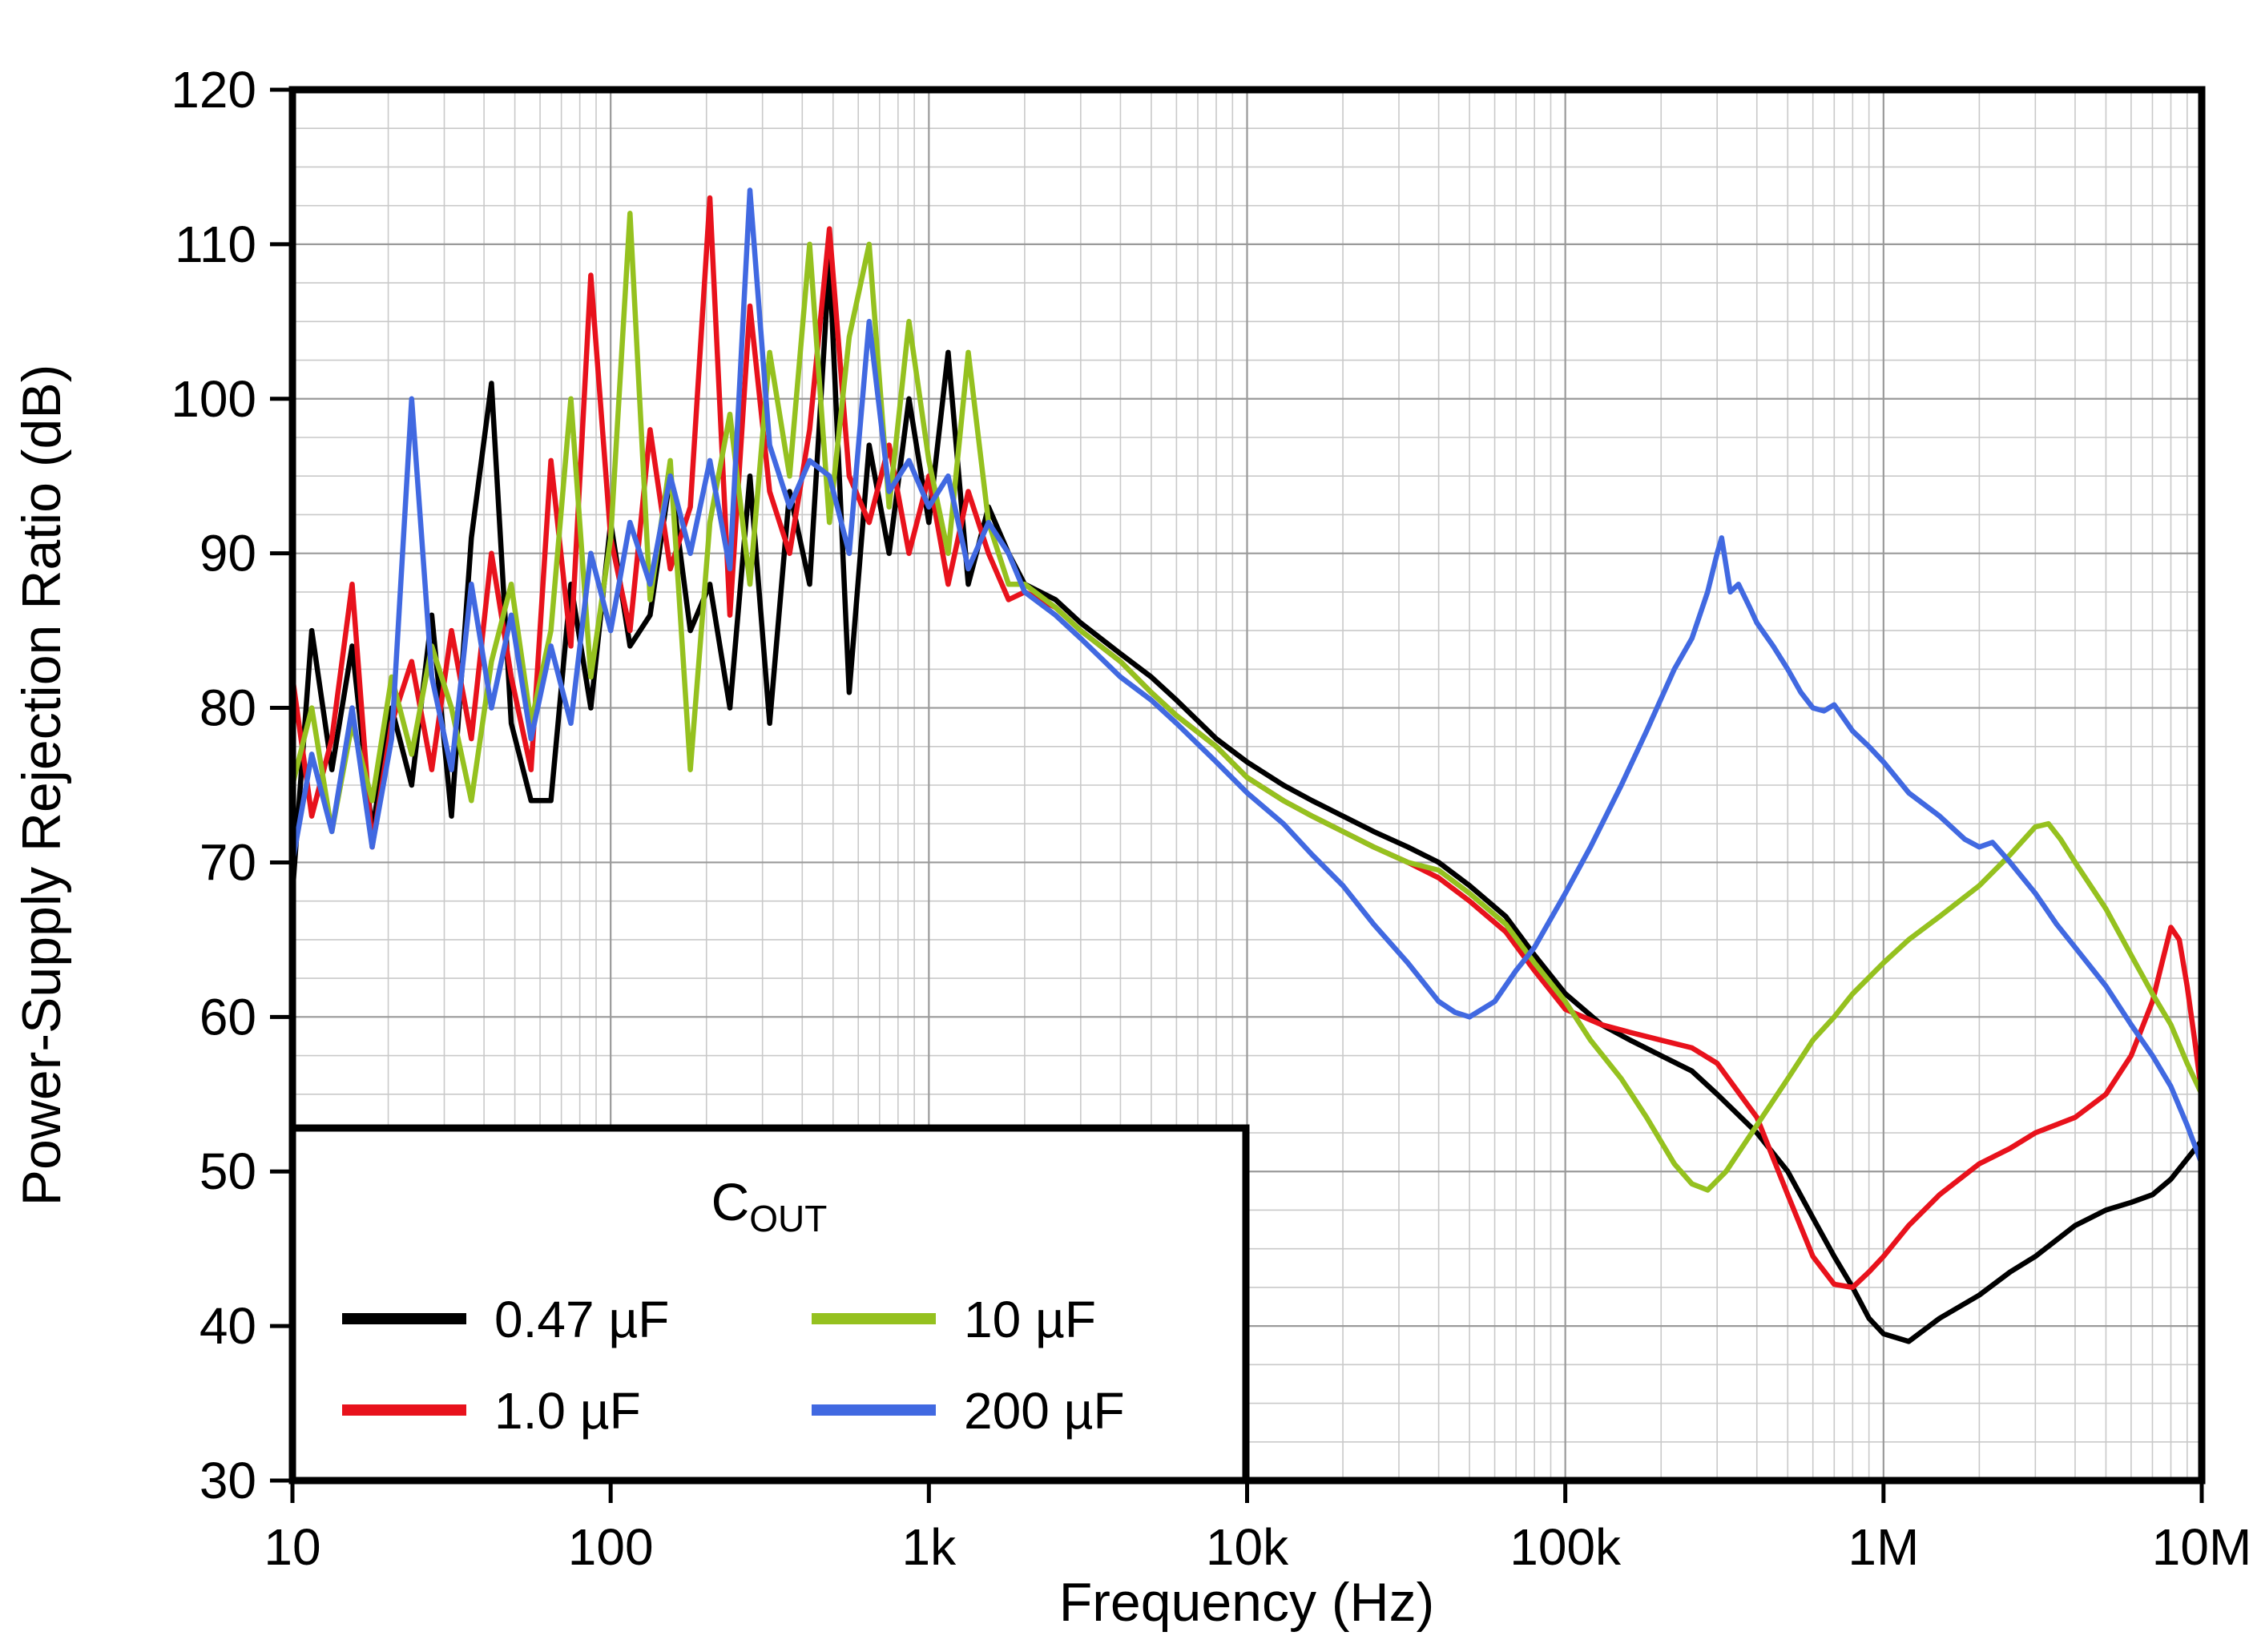 The width and height of the screenshot is (2249, 1652). I want to click on x-tick-label: 1M, so click(1883, 1547).